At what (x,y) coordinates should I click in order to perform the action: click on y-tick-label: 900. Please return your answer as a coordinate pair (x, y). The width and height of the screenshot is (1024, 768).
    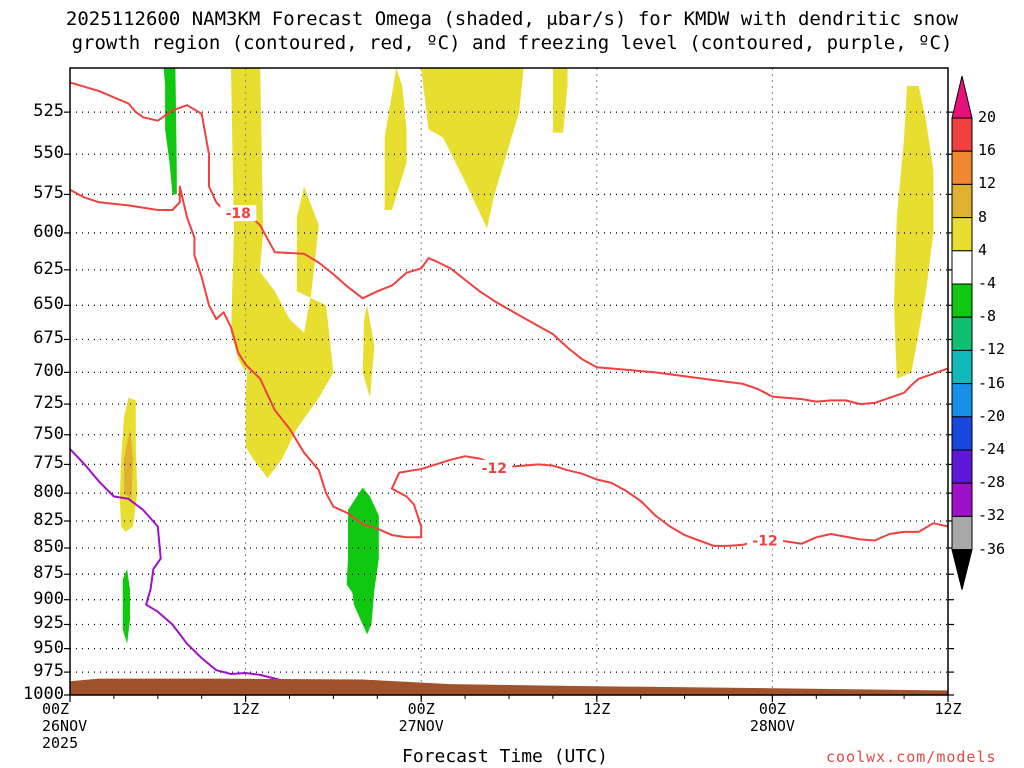
    Looking at the image, I should click on (48, 598).